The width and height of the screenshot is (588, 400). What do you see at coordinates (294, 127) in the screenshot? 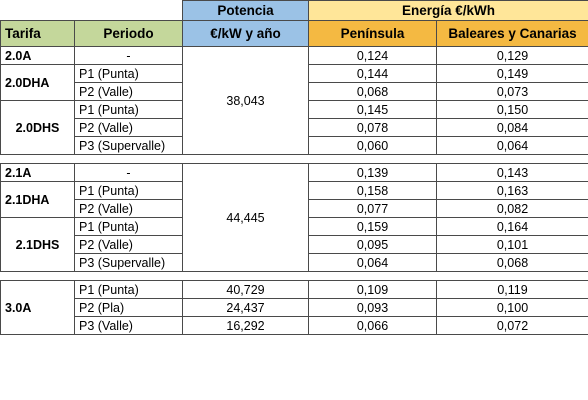
I see `table-row: P2 (Valle) 0,078 0,084` at bounding box center [294, 127].